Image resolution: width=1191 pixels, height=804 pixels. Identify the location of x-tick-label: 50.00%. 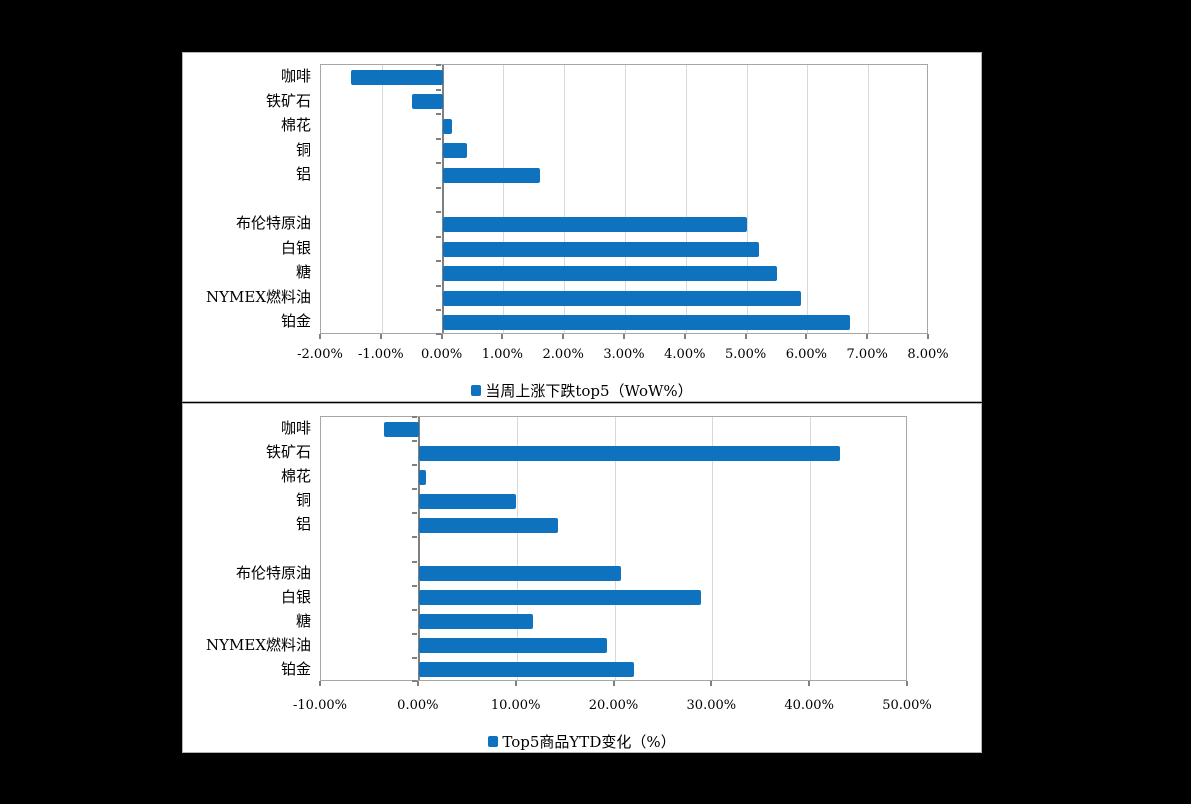
(907, 705).